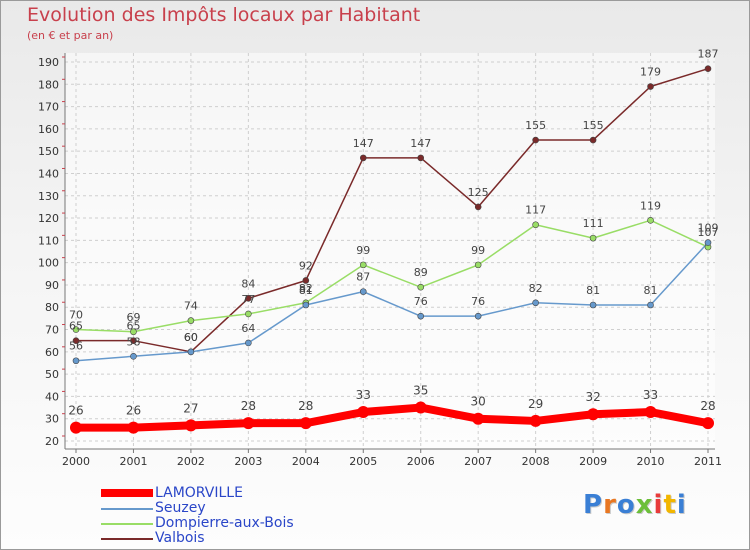  What do you see at coordinates (536, 288) in the screenshot?
I see `data-label-seuzey-2008: 82` at bounding box center [536, 288].